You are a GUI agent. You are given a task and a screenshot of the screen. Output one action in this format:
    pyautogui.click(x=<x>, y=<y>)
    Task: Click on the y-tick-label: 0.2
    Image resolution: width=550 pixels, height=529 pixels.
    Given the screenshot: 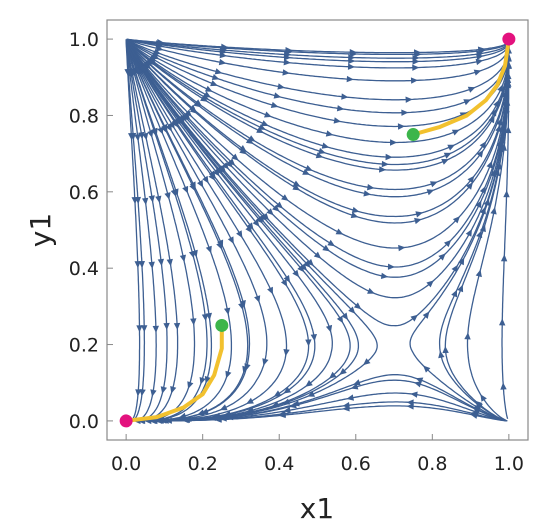 What is the action you would take?
    pyautogui.click(x=84, y=346)
    